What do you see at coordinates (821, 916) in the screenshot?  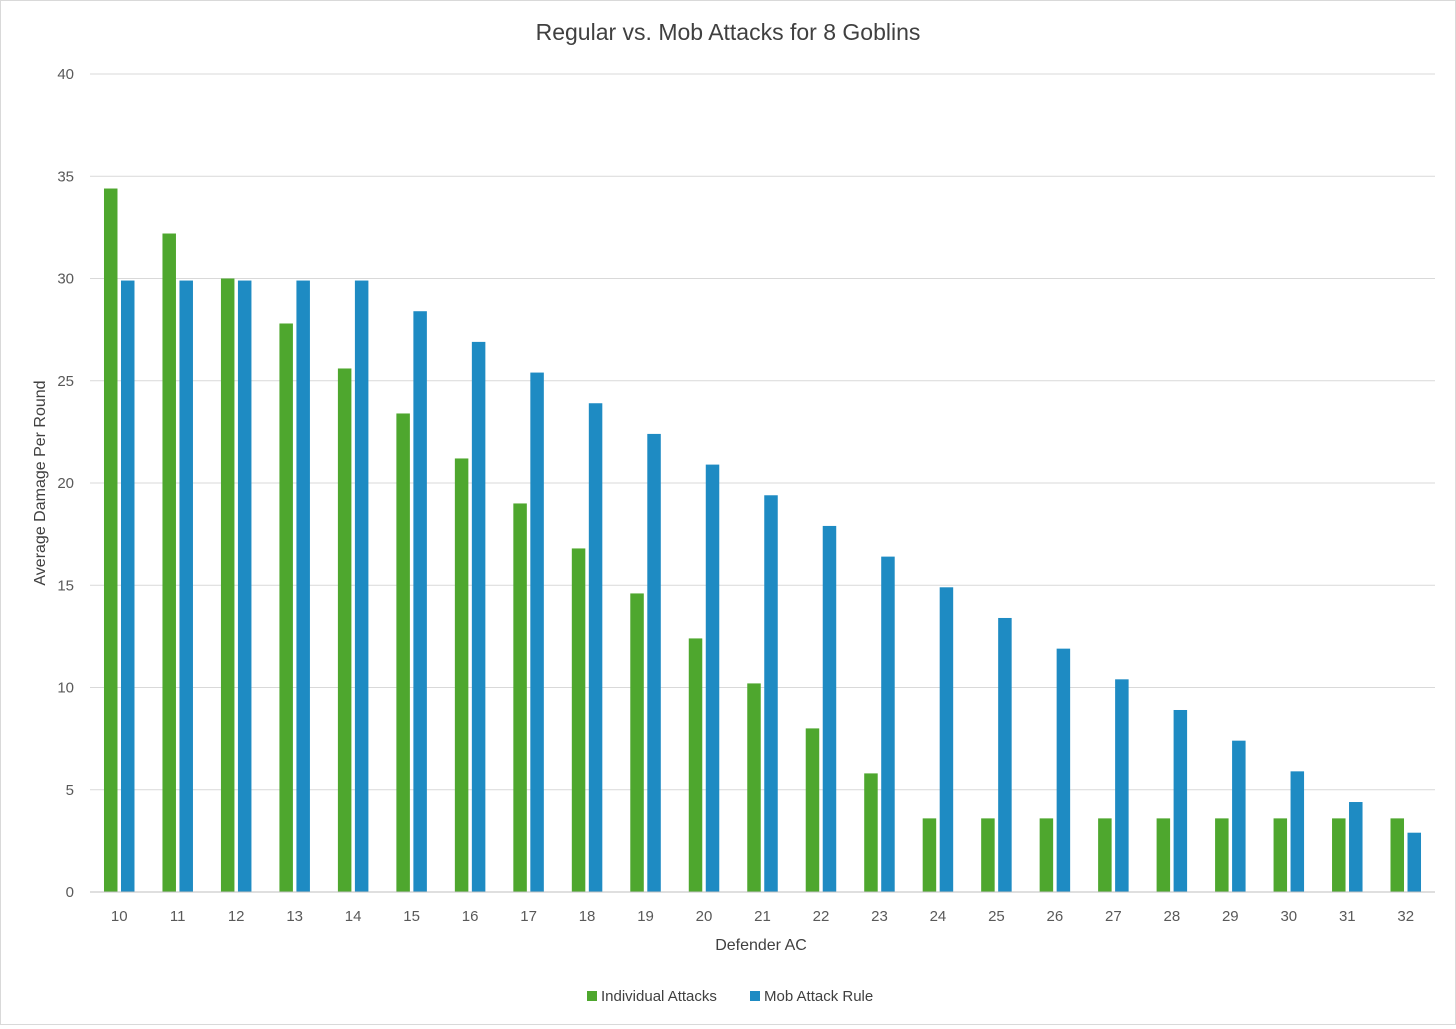 I see `x-tick-label: 22` at bounding box center [821, 916].